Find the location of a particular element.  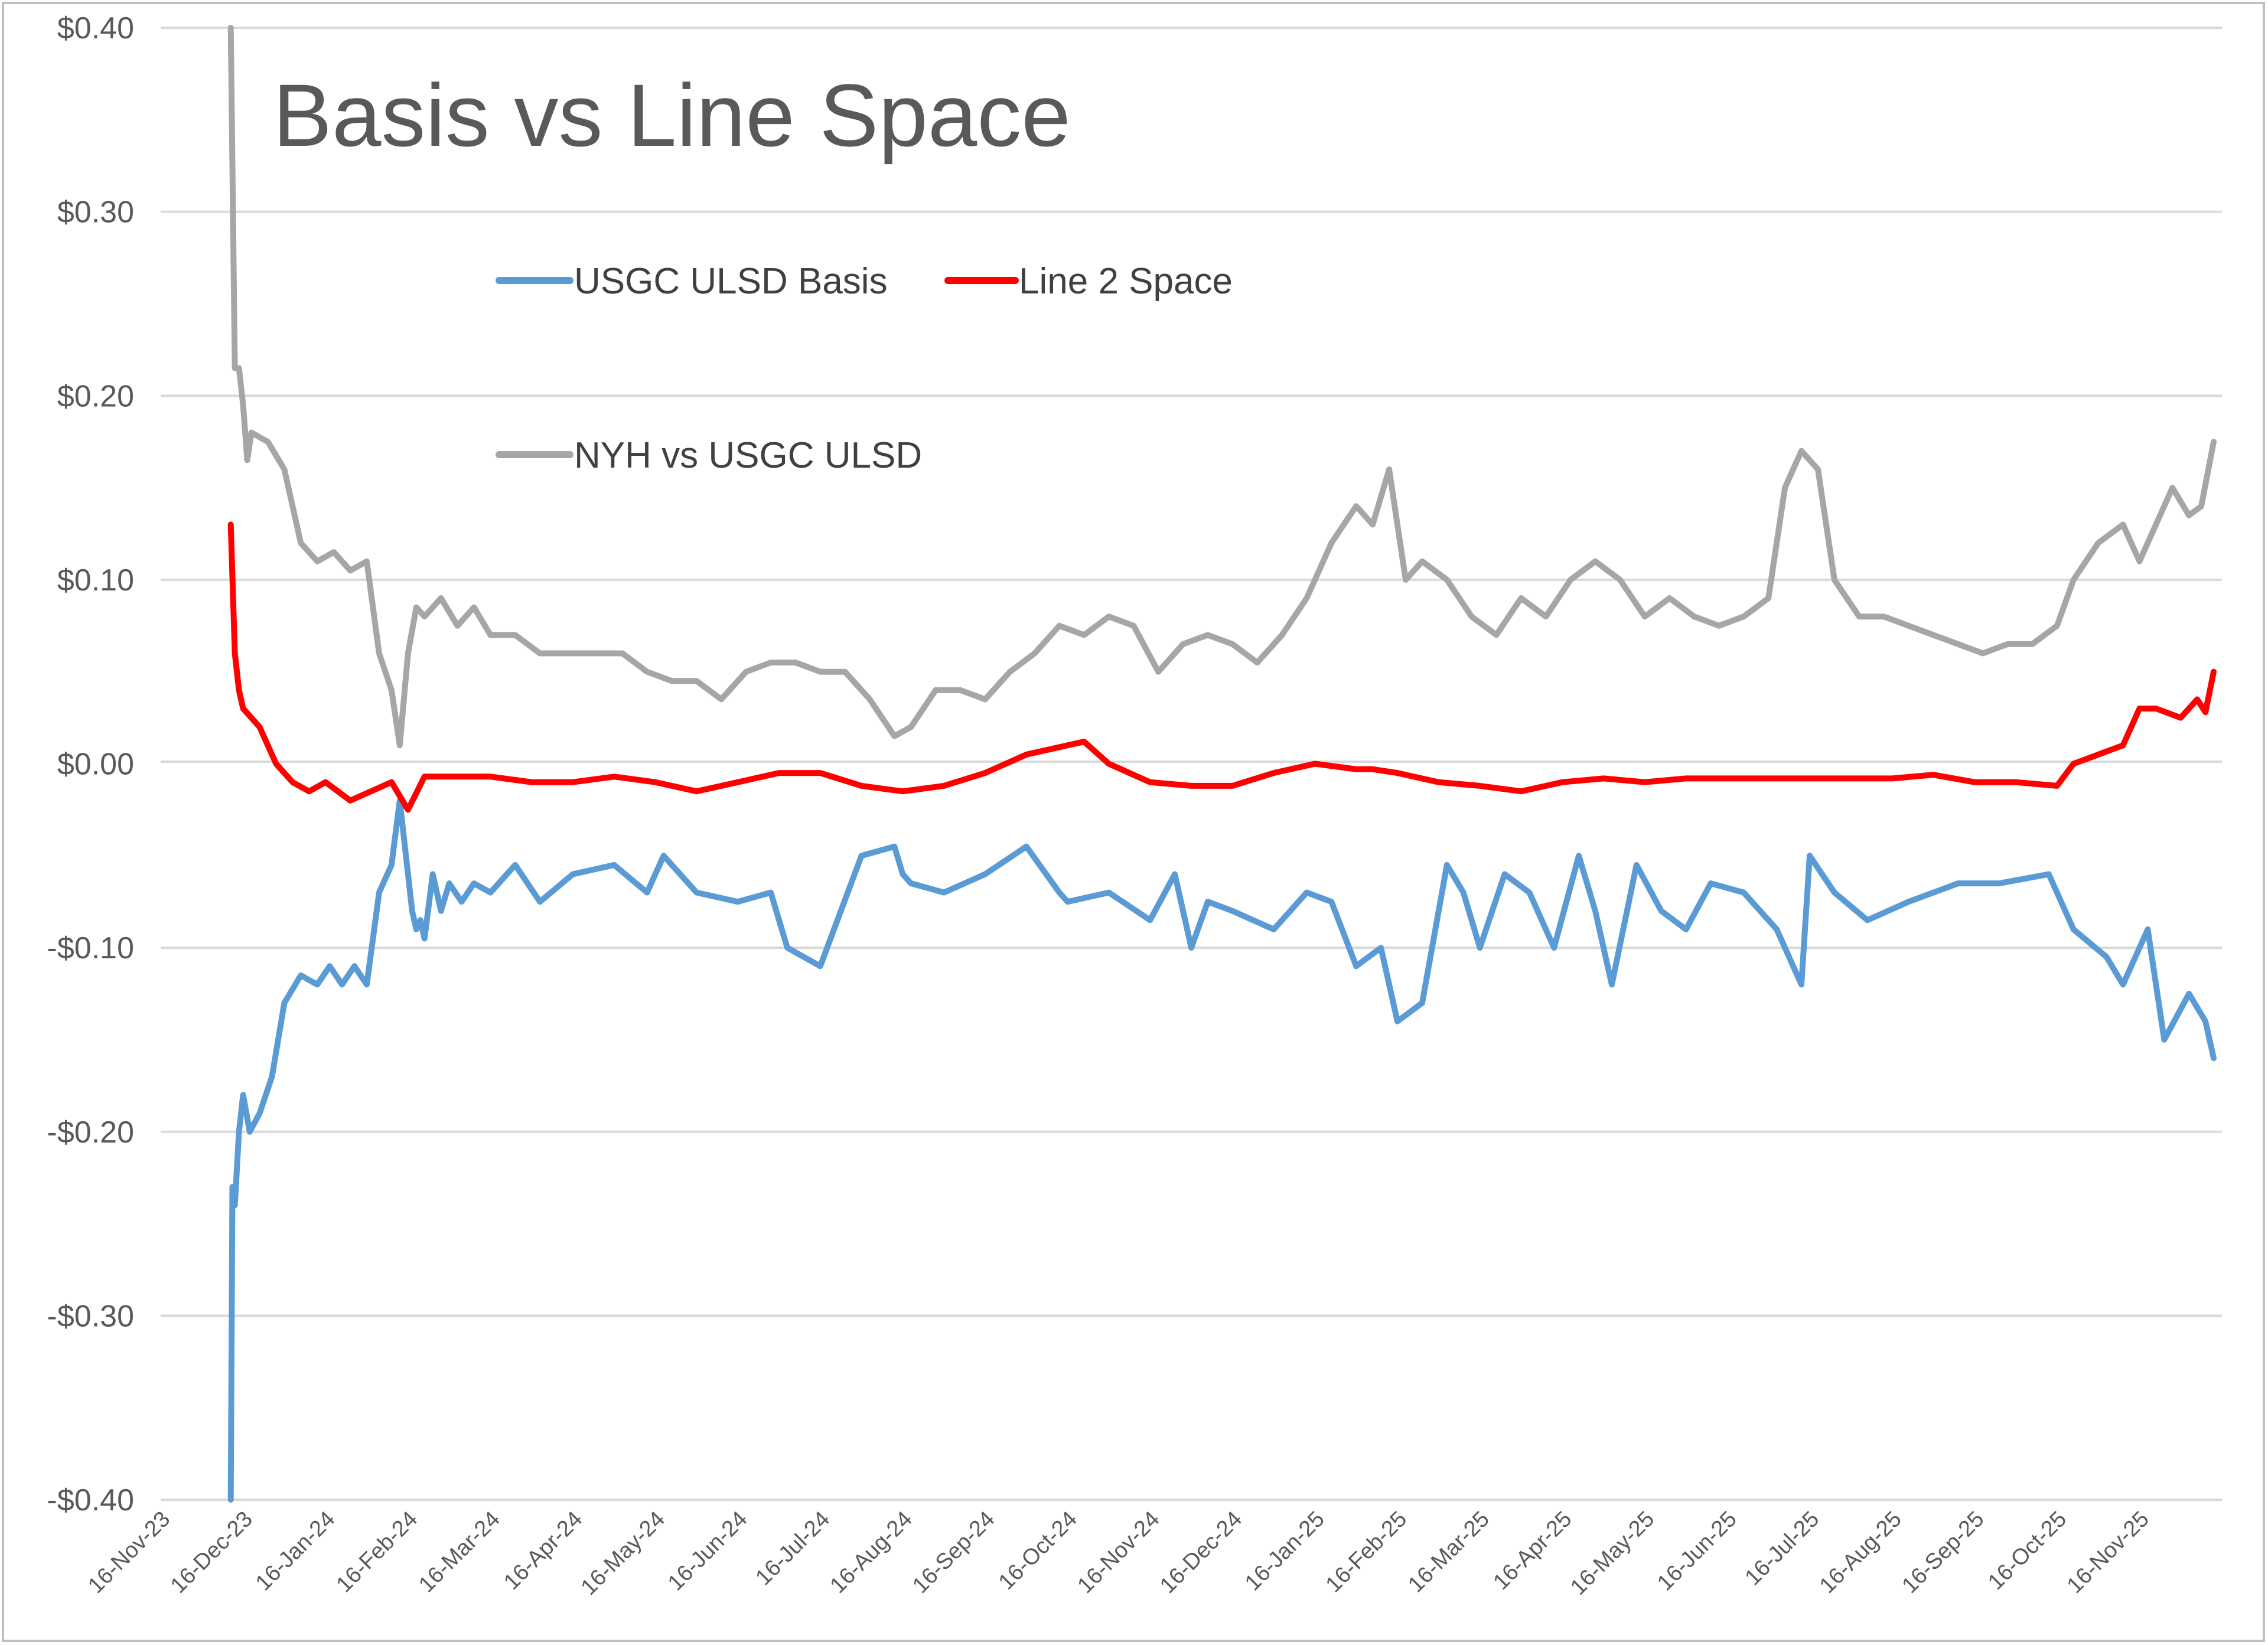

x-tick-label: 16-Apr-24 is located at coordinates (543, 1551).